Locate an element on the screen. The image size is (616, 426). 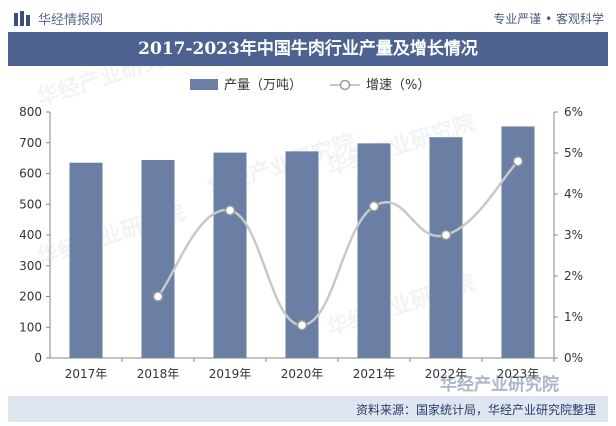
x-tick-label: 2022年 is located at coordinates (446, 374).